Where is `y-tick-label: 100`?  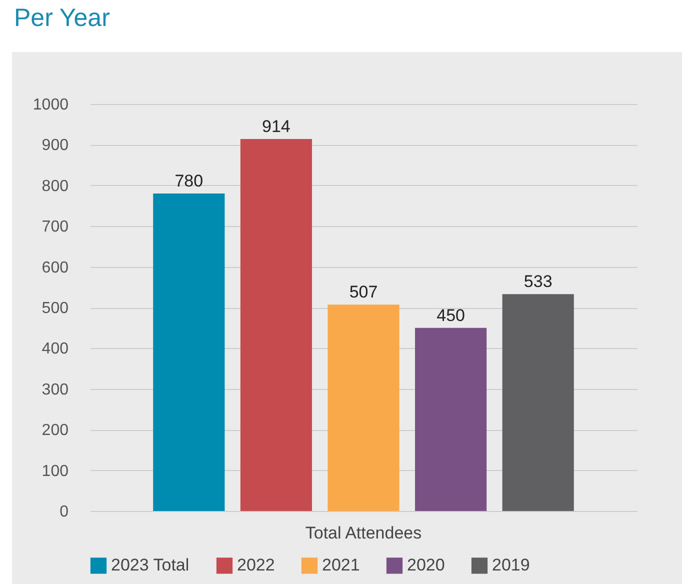 y-tick-label: 100 is located at coordinates (55, 471).